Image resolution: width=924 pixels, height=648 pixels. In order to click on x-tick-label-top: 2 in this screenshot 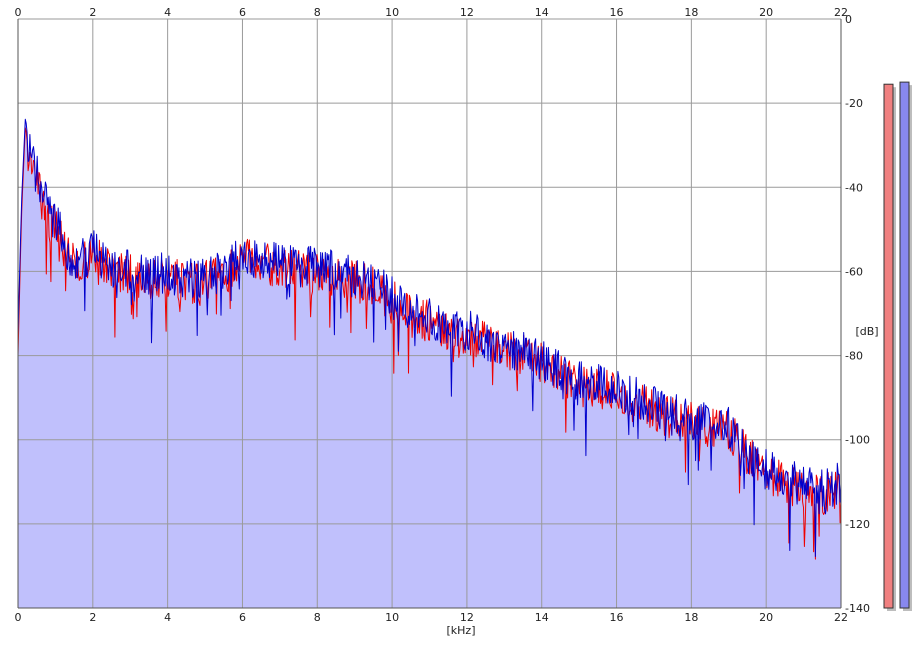, I will do `click(92, 12)`.